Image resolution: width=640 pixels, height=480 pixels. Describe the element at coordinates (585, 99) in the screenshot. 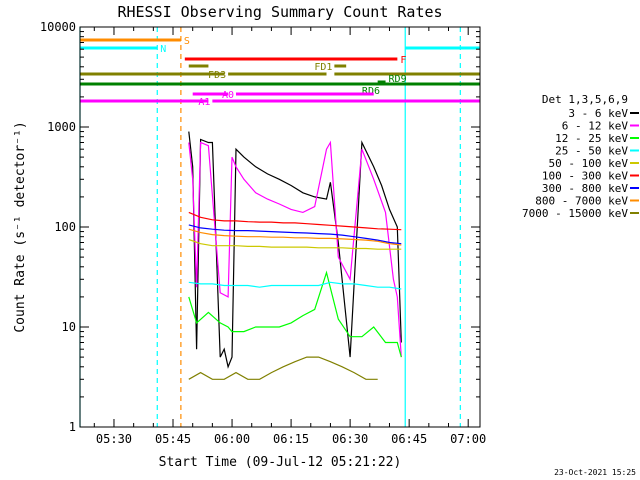

I see `legend-title: Det 1,3,5,6,9` at that location.